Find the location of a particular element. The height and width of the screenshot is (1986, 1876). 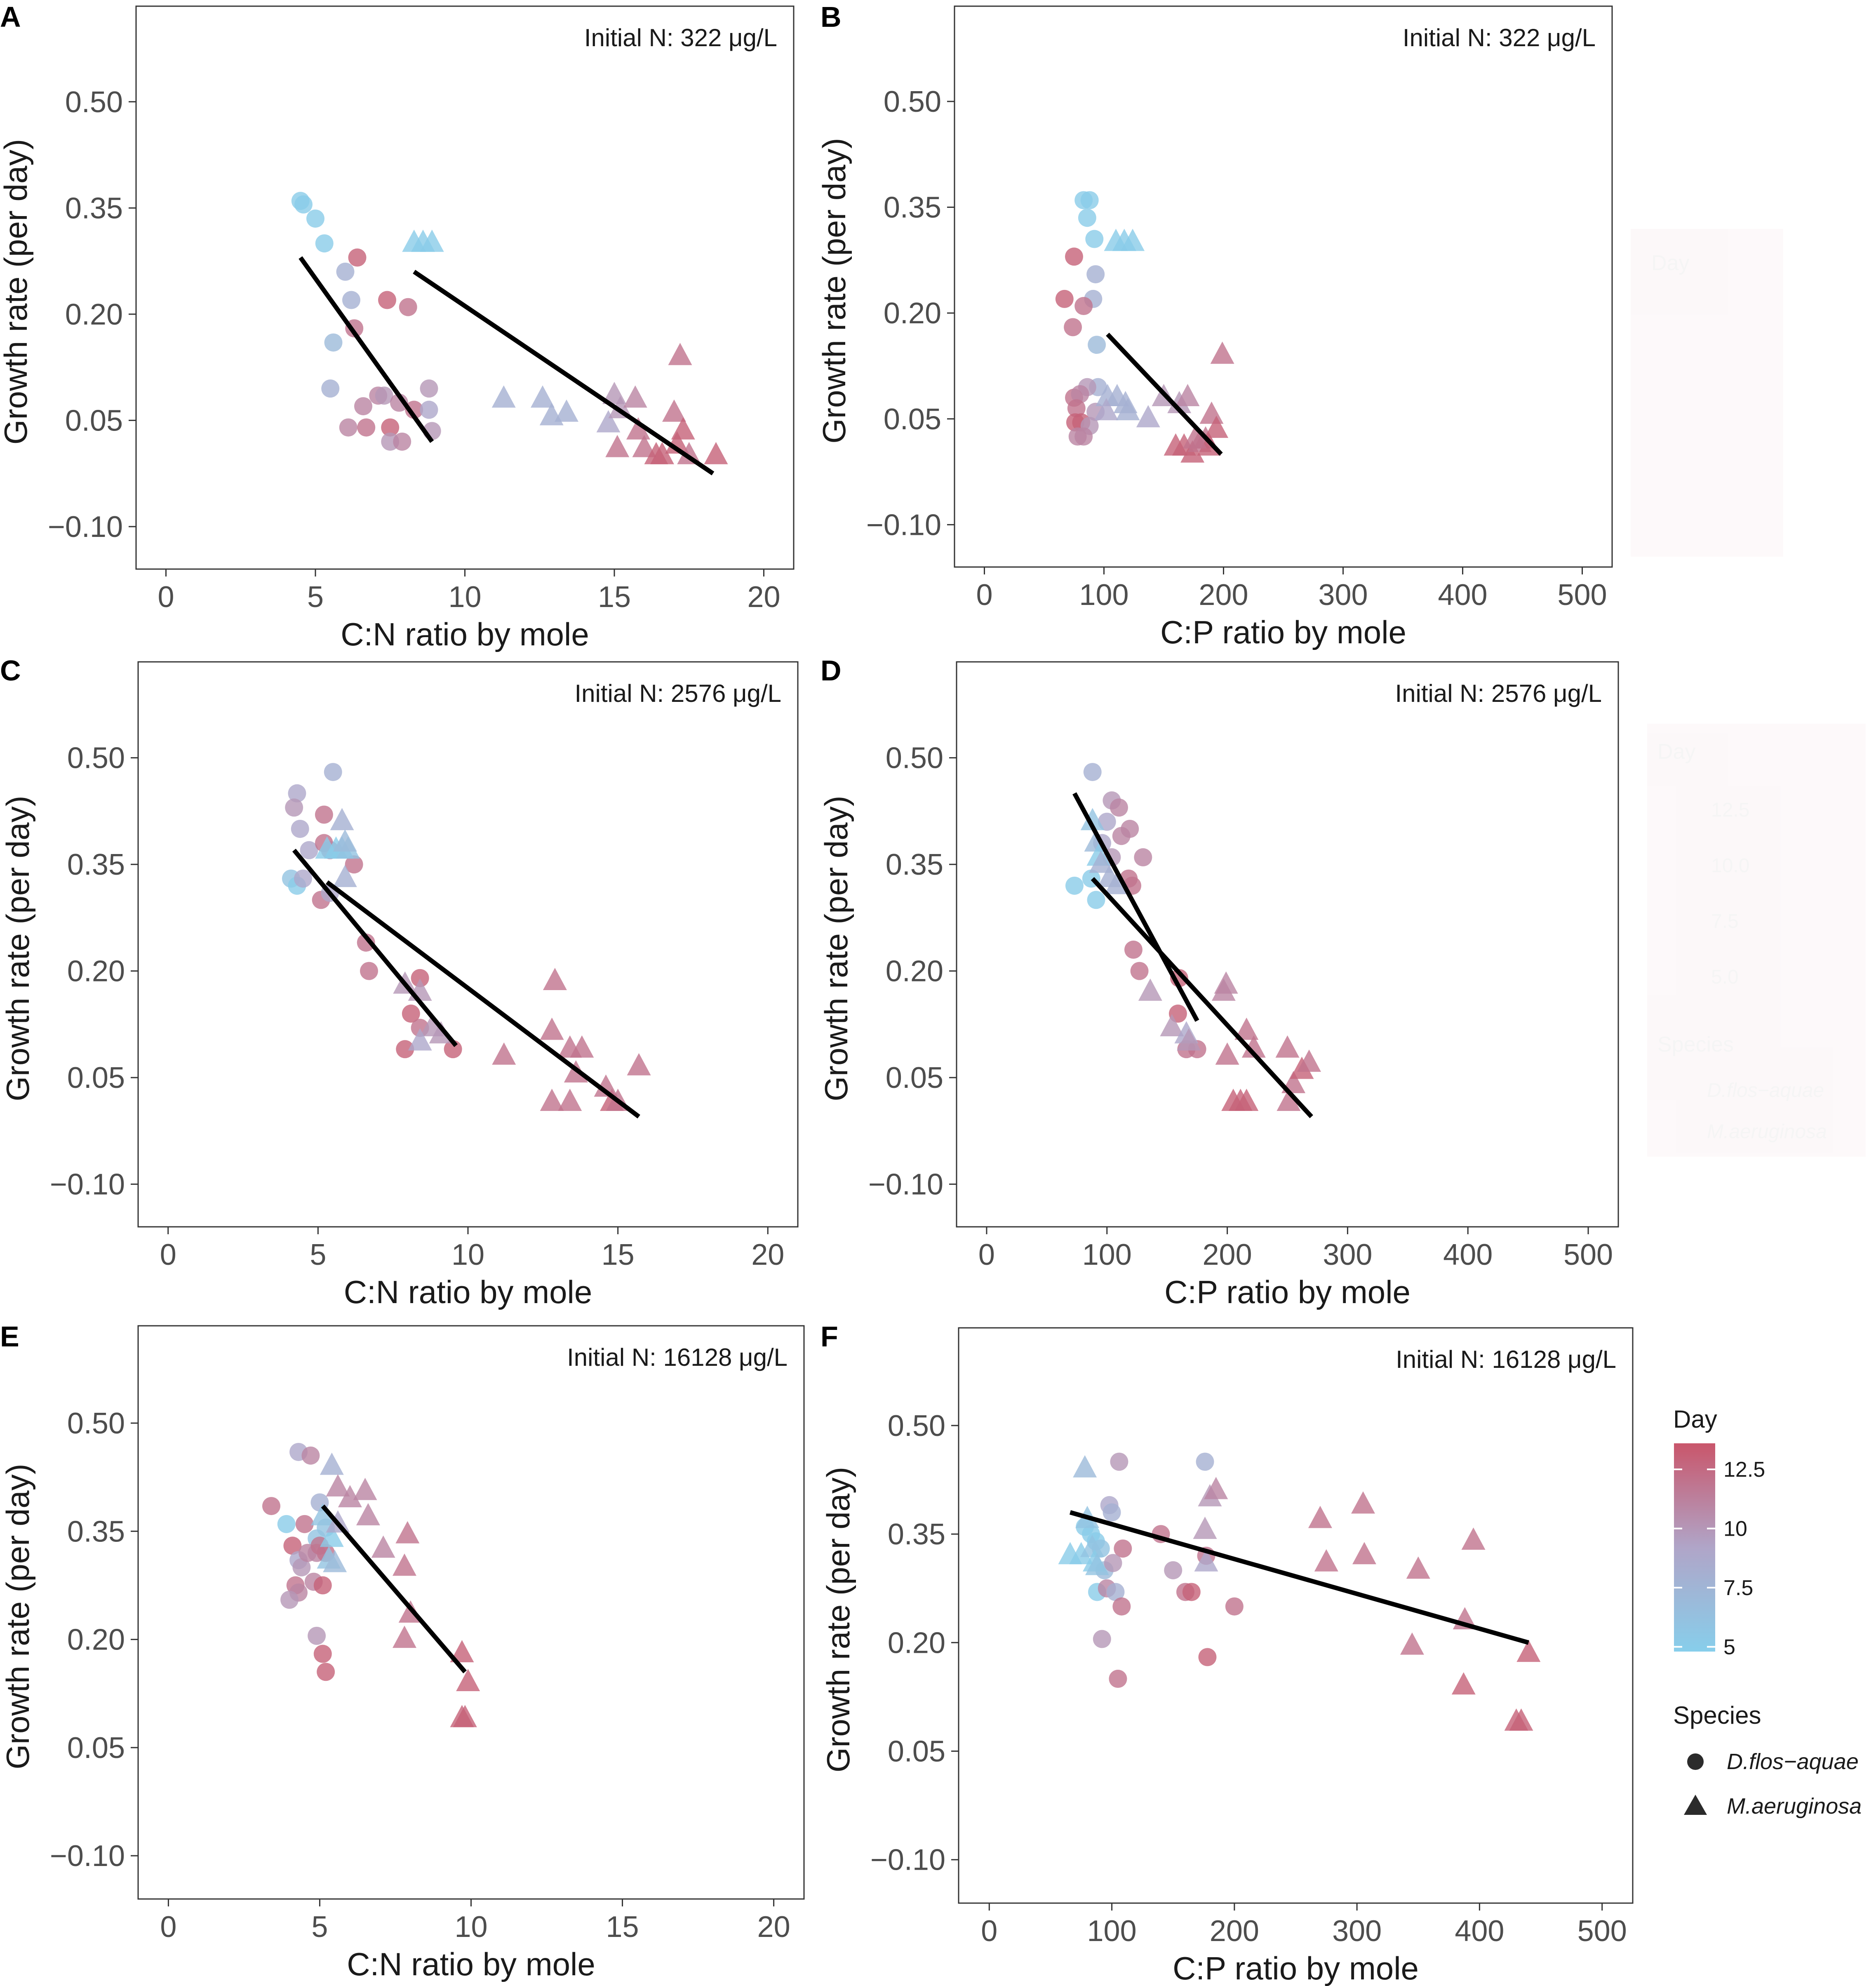

colorbar-tick-label: 5 is located at coordinates (1729, 1647).